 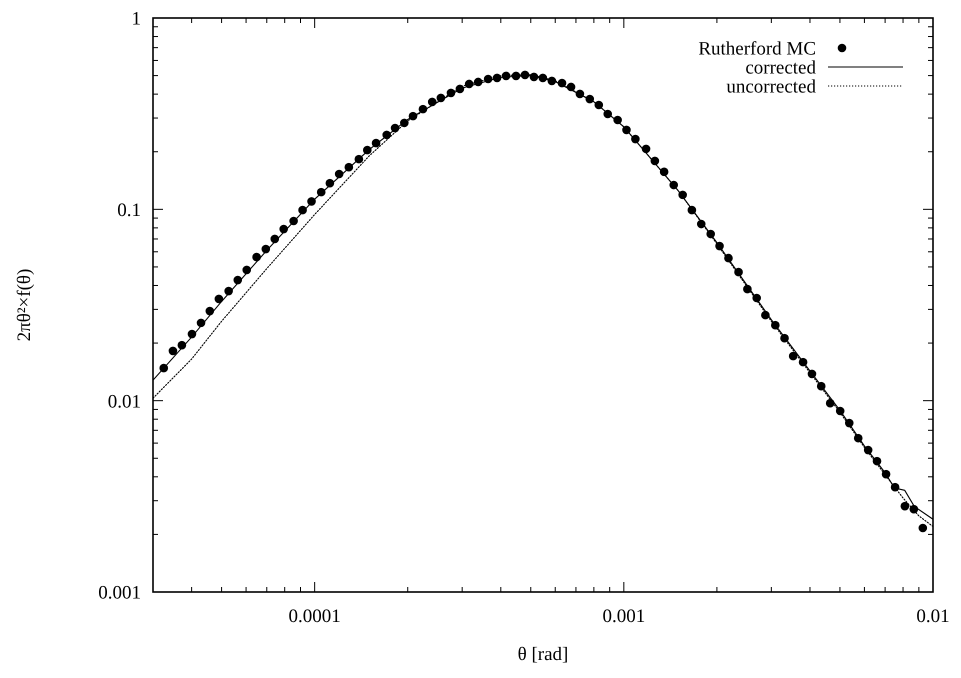 What do you see at coordinates (771, 87) in the screenshot?
I see `legend-label: uncorrected` at bounding box center [771, 87].